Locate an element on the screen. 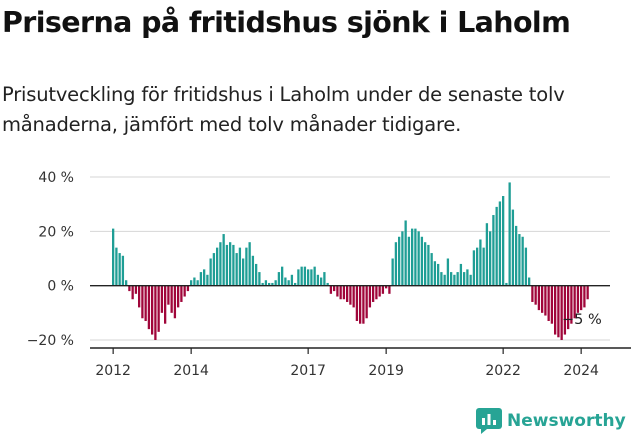 The image size is (631, 439). chart-title: Priserna på fritidshus sjönk i Laholm is located at coordinates (286, 22).